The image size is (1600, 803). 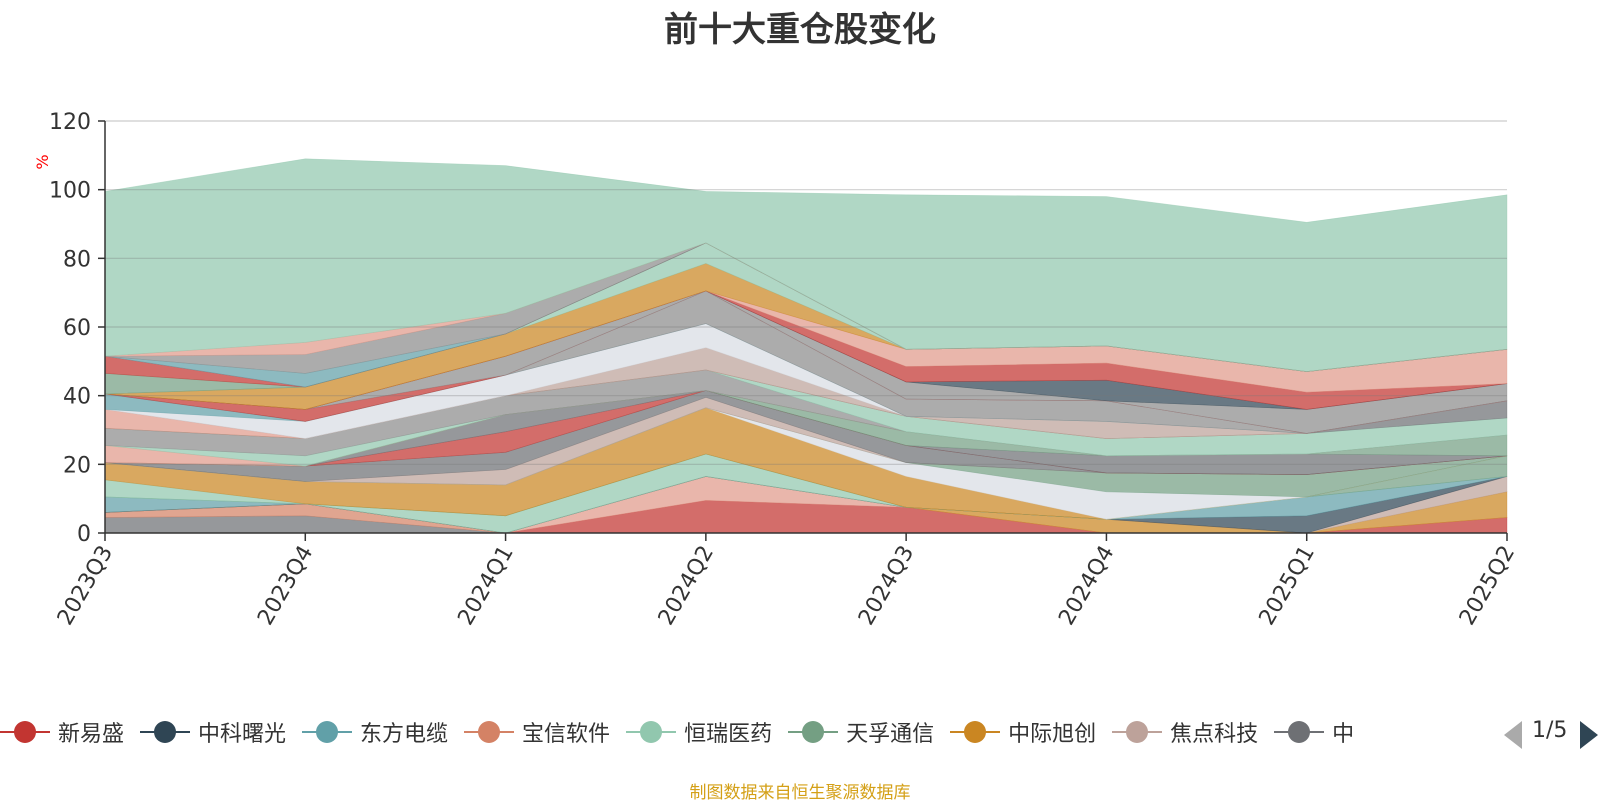 What do you see at coordinates (404, 734) in the screenshot?
I see `legend-label: 东方电缆` at bounding box center [404, 734].